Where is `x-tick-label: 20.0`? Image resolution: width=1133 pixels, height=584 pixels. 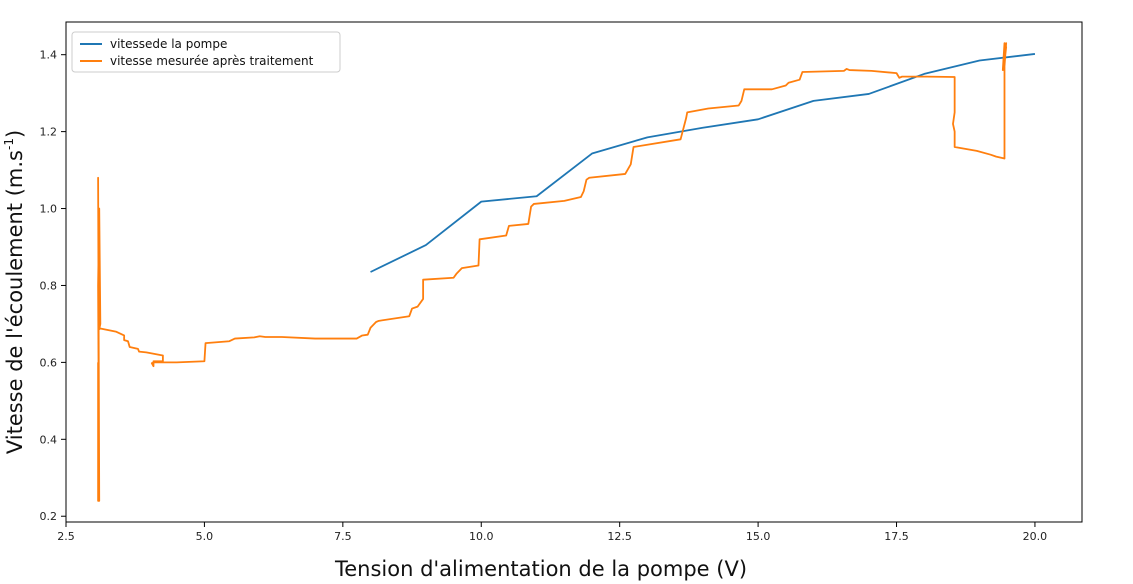 x-tick-label: 20.0 is located at coordinates (1035, 536).